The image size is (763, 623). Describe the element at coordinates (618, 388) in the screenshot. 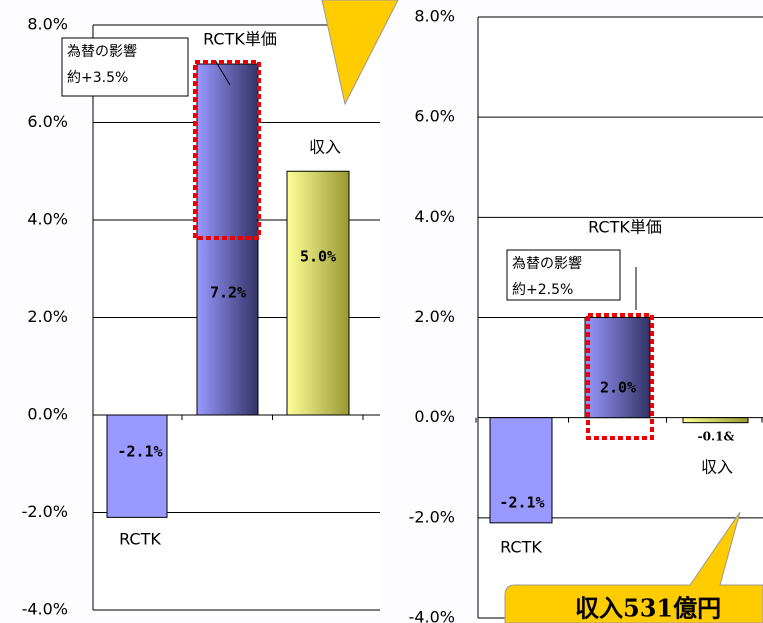

I see `data-label: 2.0%` at that location.